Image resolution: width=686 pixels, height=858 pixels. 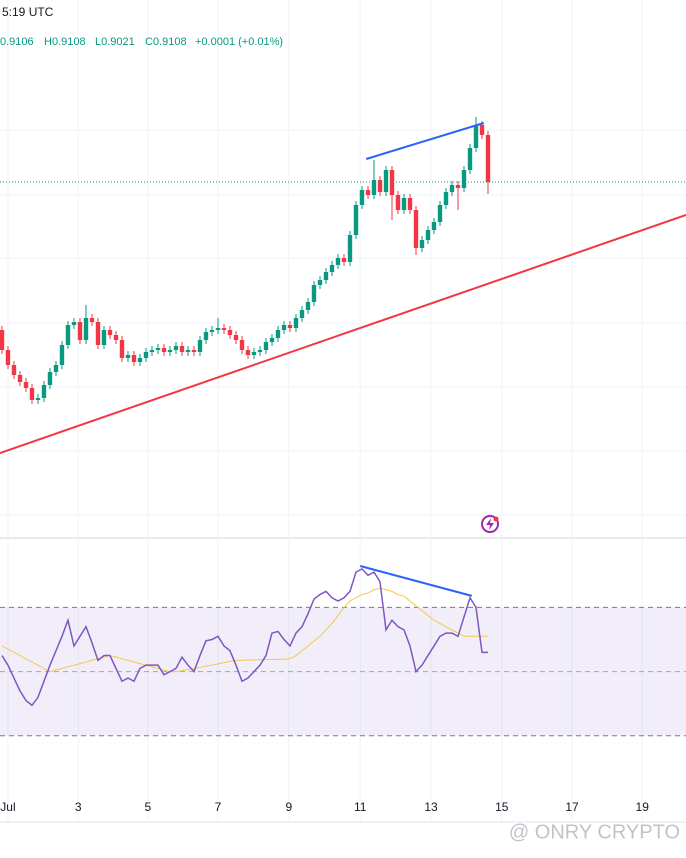 I want to click on x-tick-label: 19, so click(x=643, y=807).